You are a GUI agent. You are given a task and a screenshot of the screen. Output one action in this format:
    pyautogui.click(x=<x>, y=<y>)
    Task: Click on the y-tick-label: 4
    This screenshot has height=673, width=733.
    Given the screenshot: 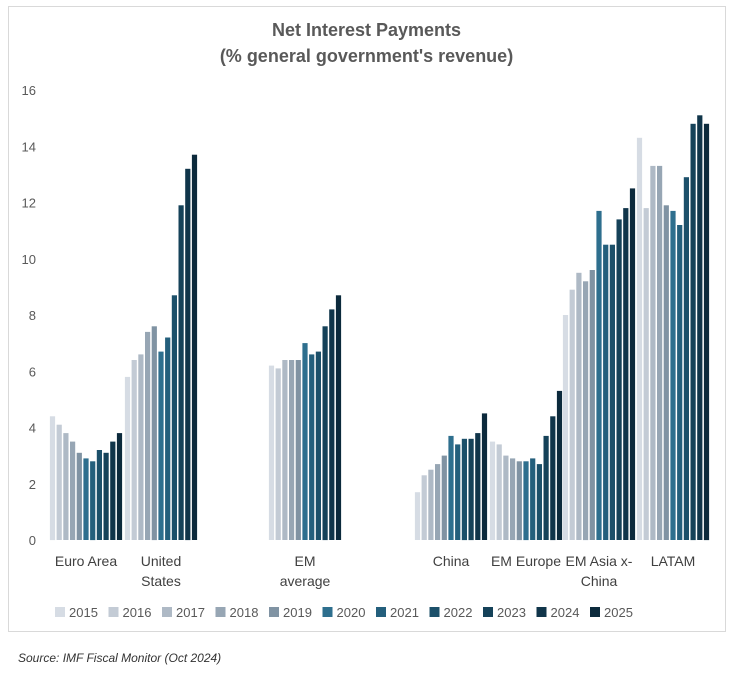 What is the action you would take?
    pyautogui.click(x=32, y=428)
    